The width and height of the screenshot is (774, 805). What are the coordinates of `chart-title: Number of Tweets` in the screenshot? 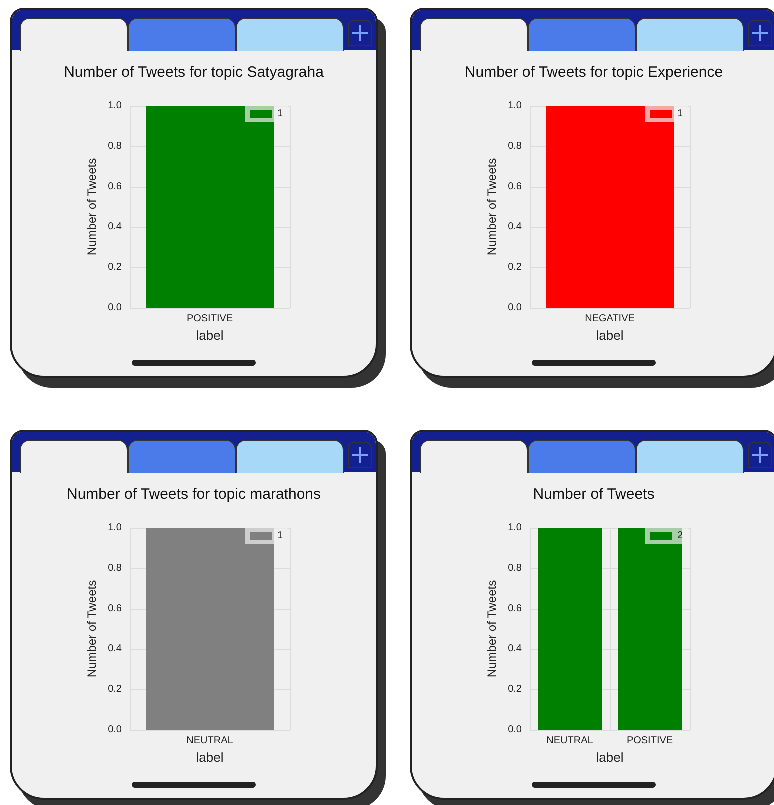 It's located at (594, 494).